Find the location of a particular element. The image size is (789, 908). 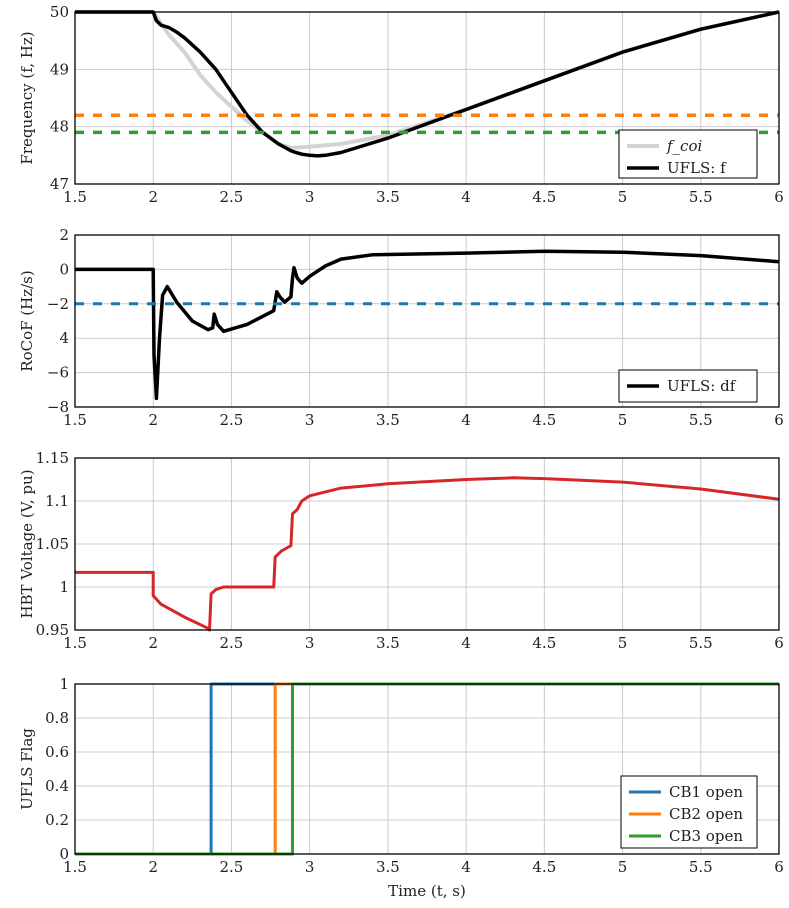

legend-box is located at coordinates (688, 154).